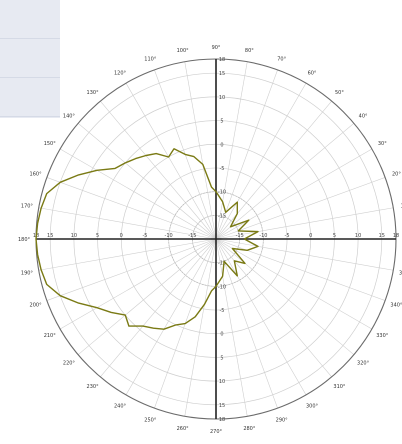 This screenshot has height=444, width=402. I want to click on radial-tick-label-right: 18, so click(396, 236).